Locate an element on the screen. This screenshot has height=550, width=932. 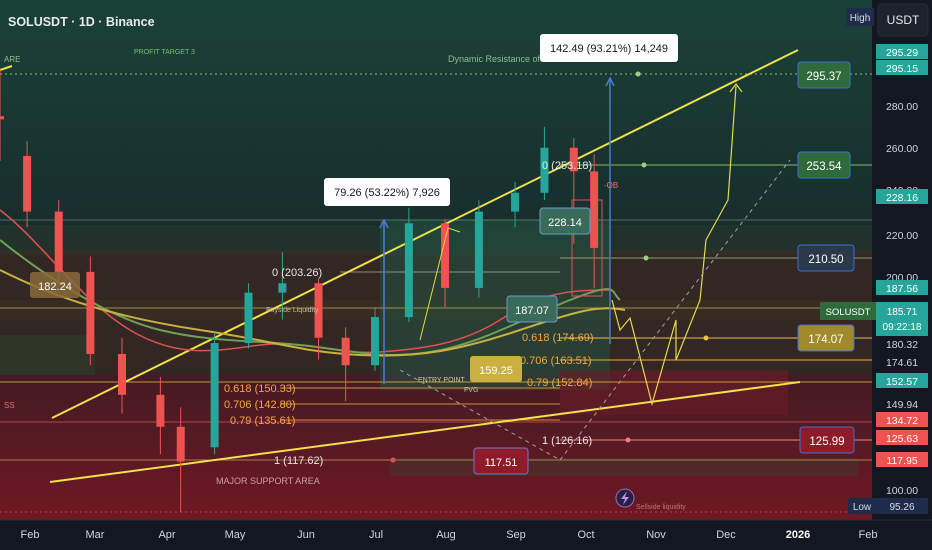
time-axis-label: Jul is located at coordinates (376, 535).